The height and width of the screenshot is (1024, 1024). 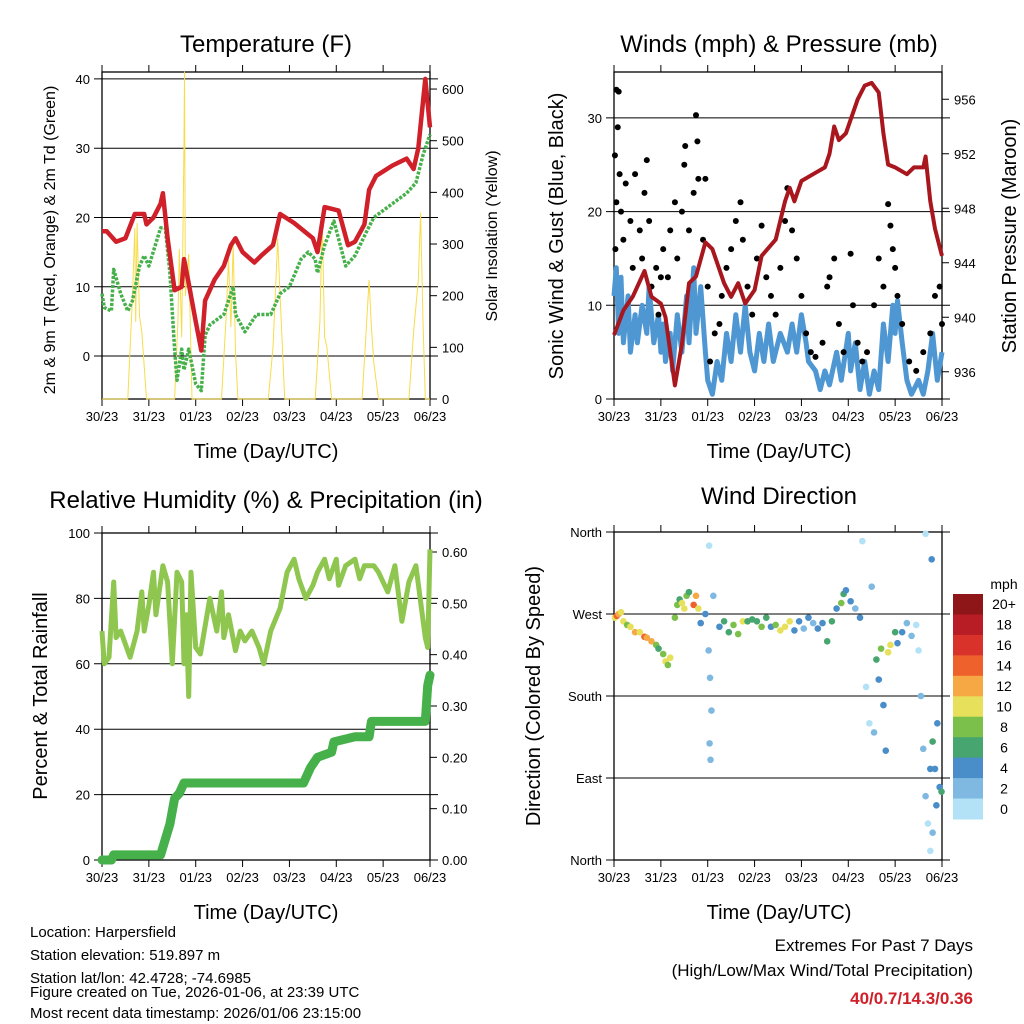 What do you see at coordinates (1004, 747) in the screenshot?
I see `colorbar-label: 6` at bounding box center [1004, 747].